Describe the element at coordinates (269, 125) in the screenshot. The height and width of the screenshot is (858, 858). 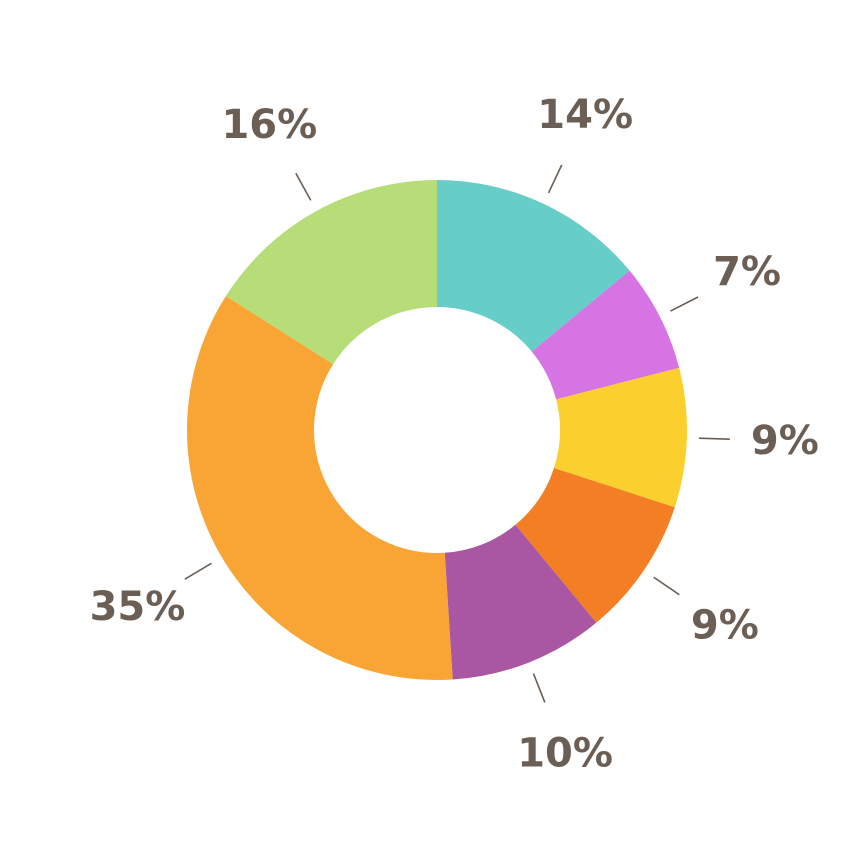
I see `slice-label: 16%` at that location.